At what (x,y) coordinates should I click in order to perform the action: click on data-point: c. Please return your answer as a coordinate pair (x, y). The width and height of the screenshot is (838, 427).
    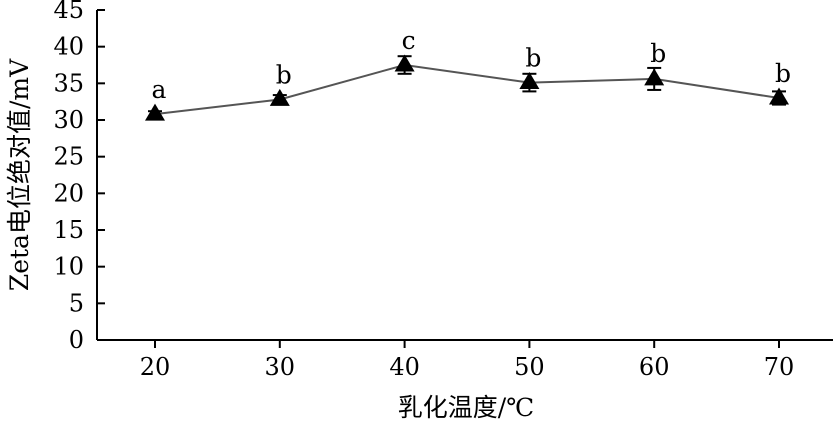
    Looking at the image, I should click on (405, 50).